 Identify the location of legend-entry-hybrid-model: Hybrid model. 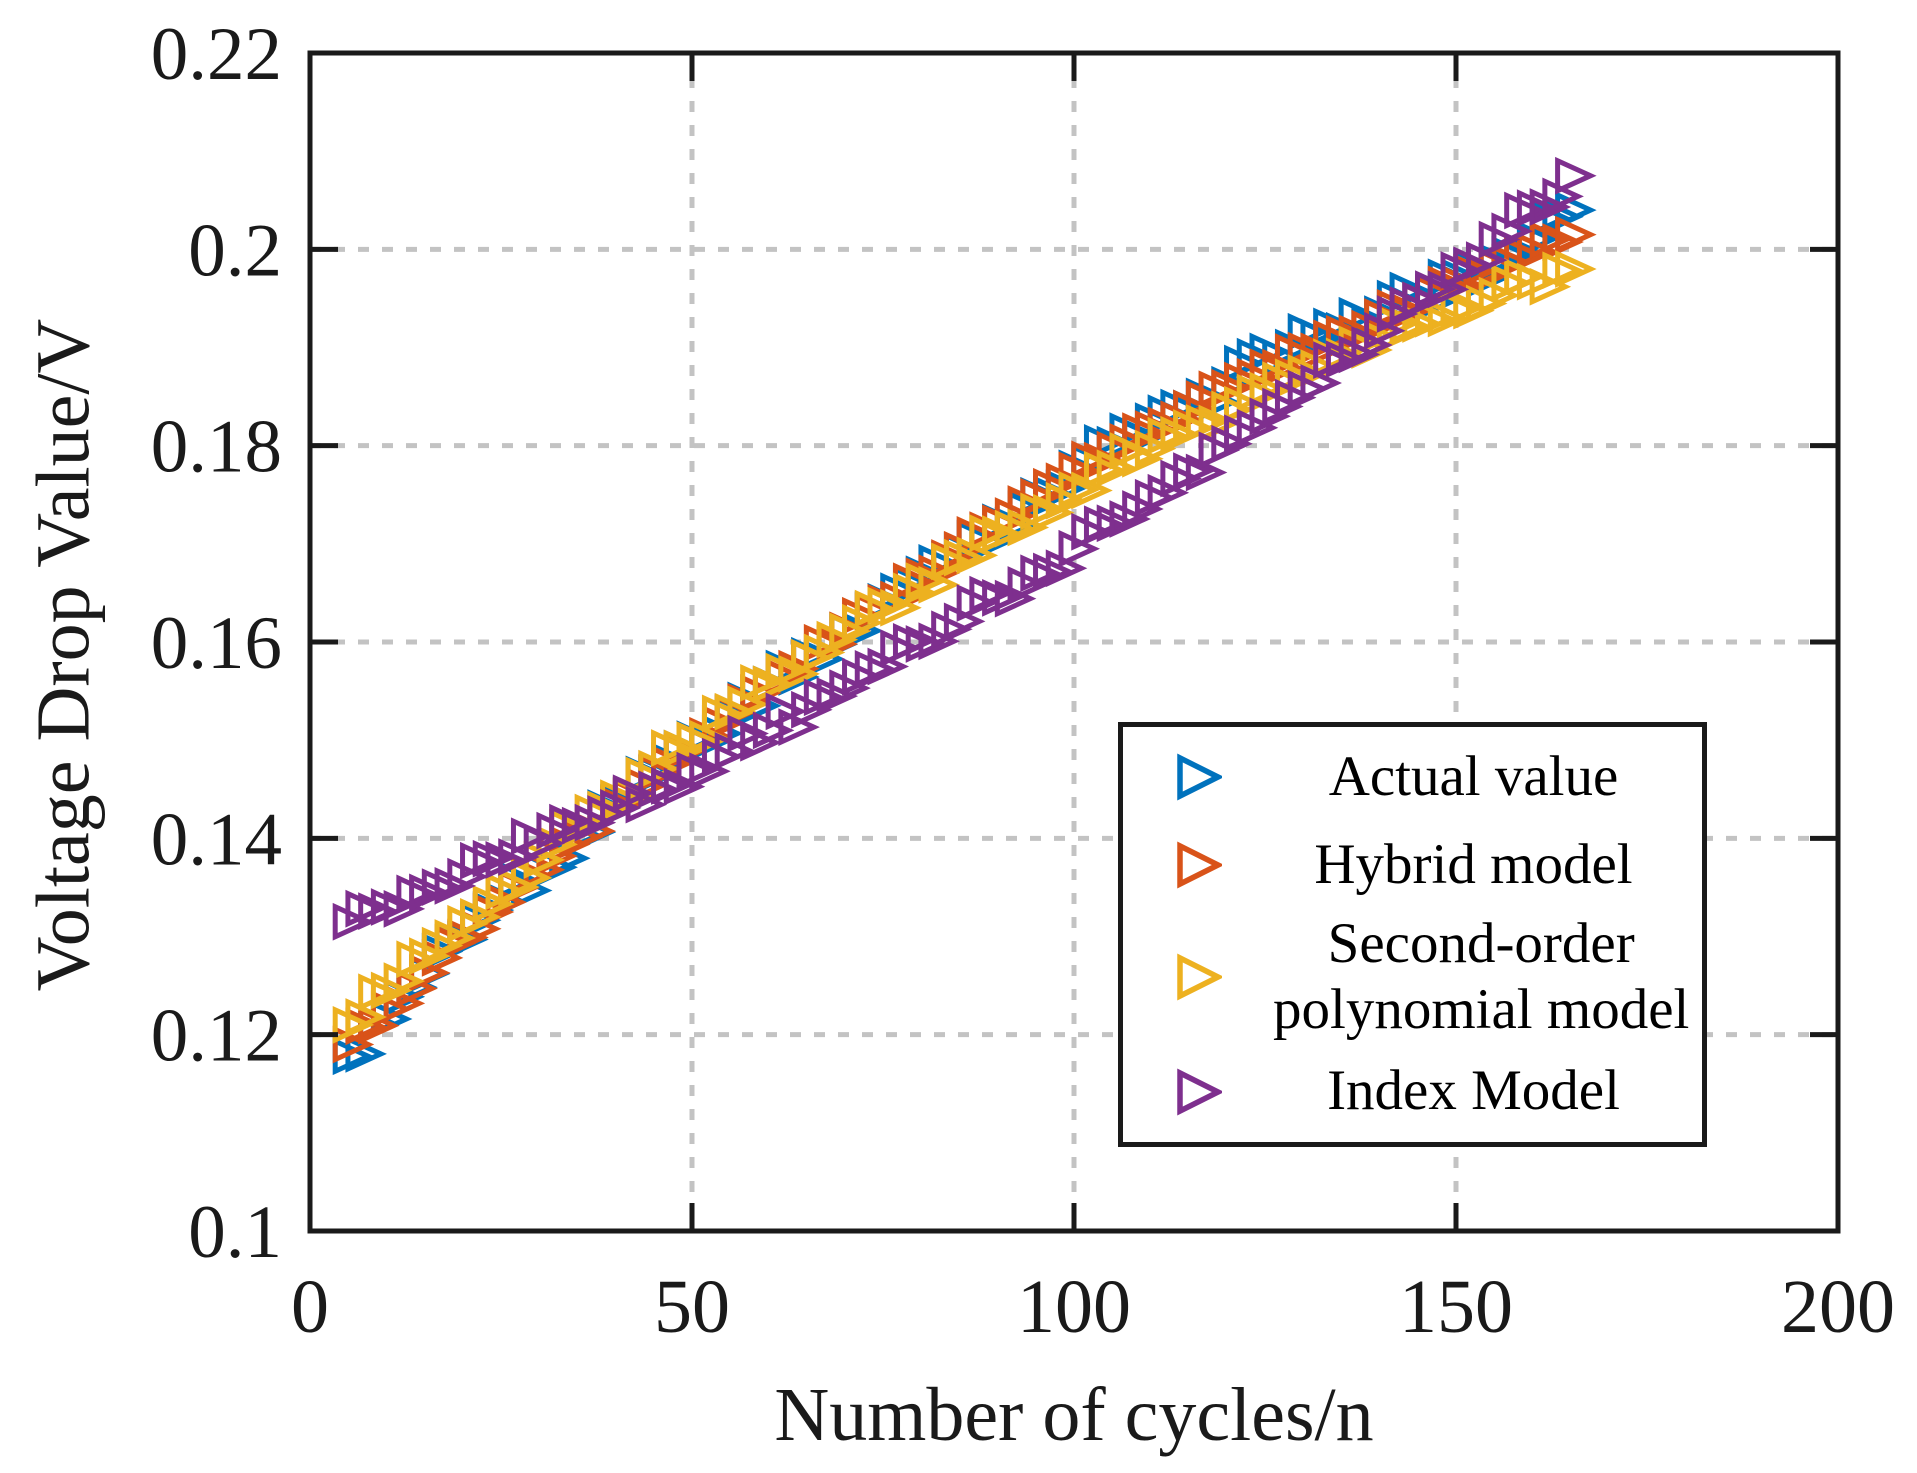
(1412, 865).